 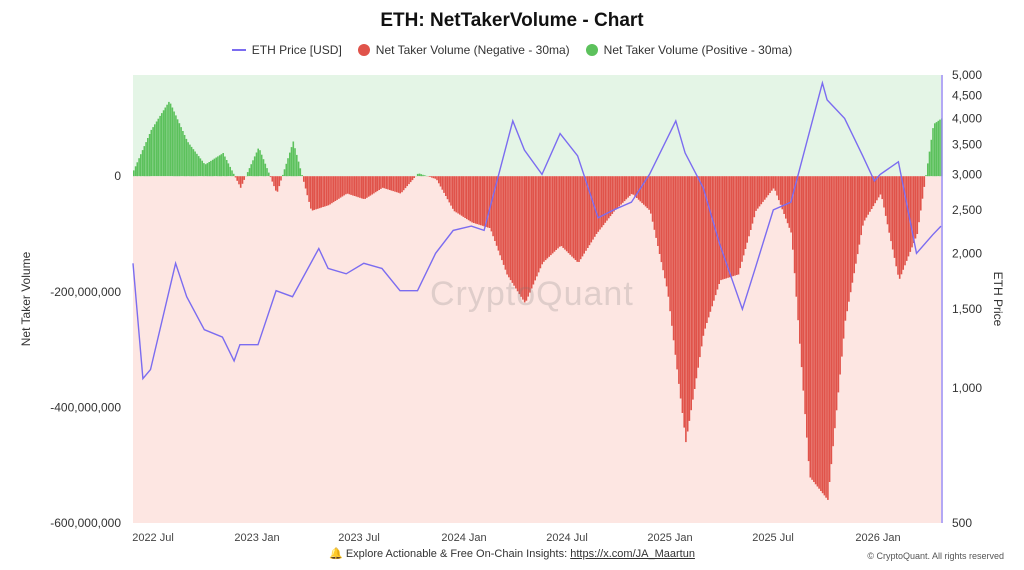 I want to click on bell-icon: 🔔, so click(x=336, y=554).